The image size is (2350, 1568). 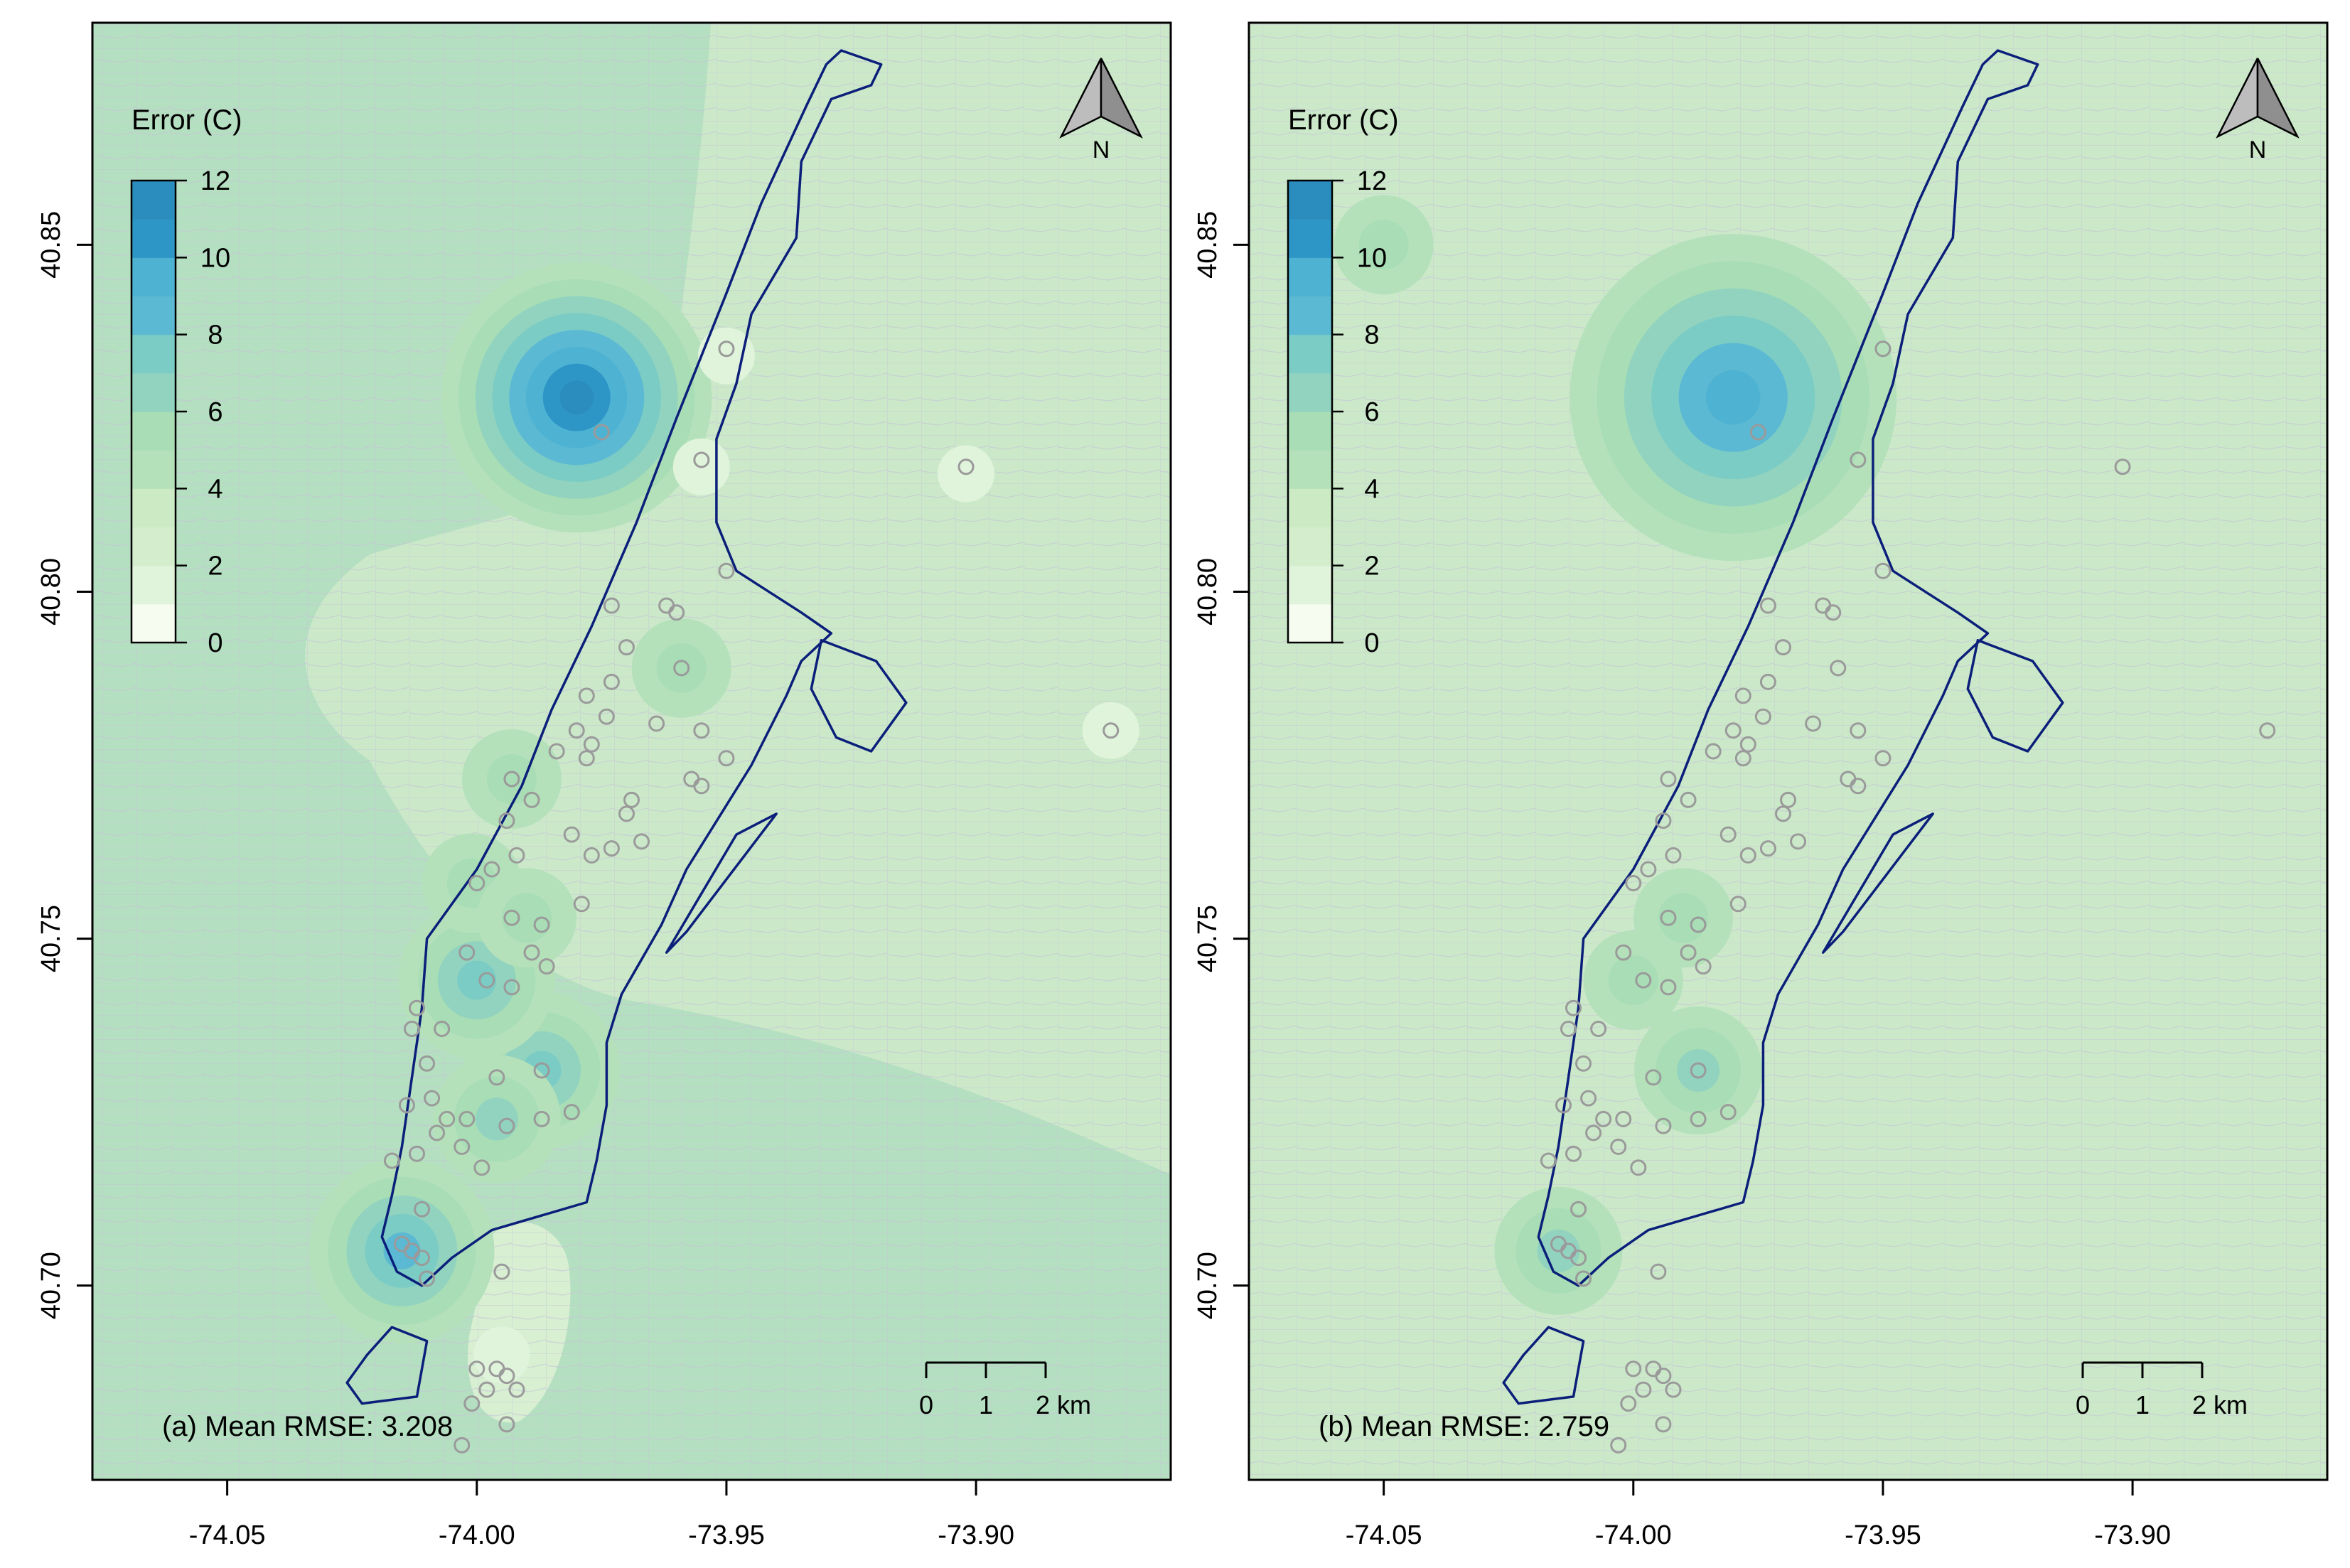 I want to click on x-tick-label: -73.90, so click(x=976, y=1535).